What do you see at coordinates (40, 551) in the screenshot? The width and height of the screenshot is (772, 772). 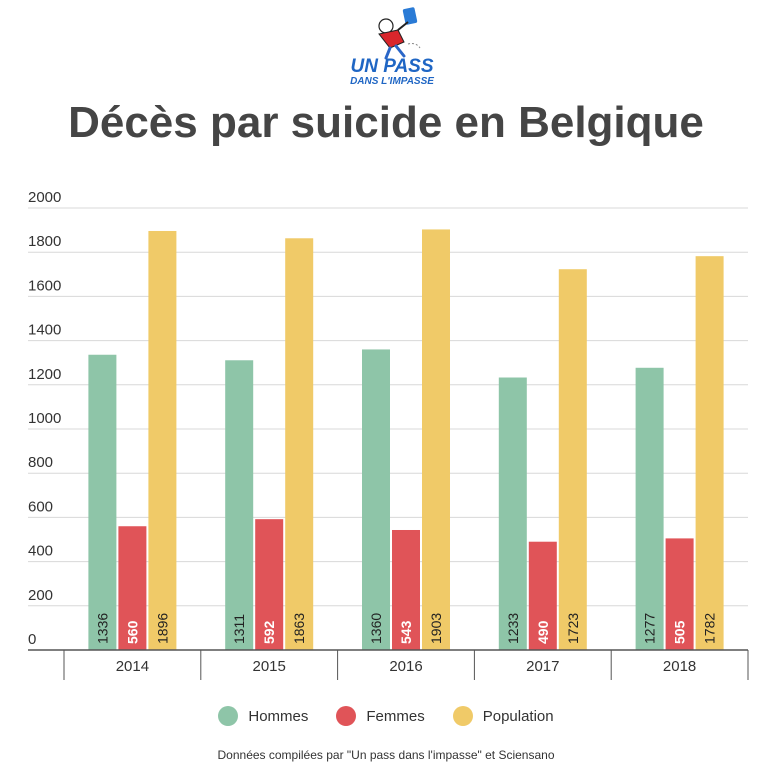 I see `y-tick-label: 400` at bounding box center [40, 551].